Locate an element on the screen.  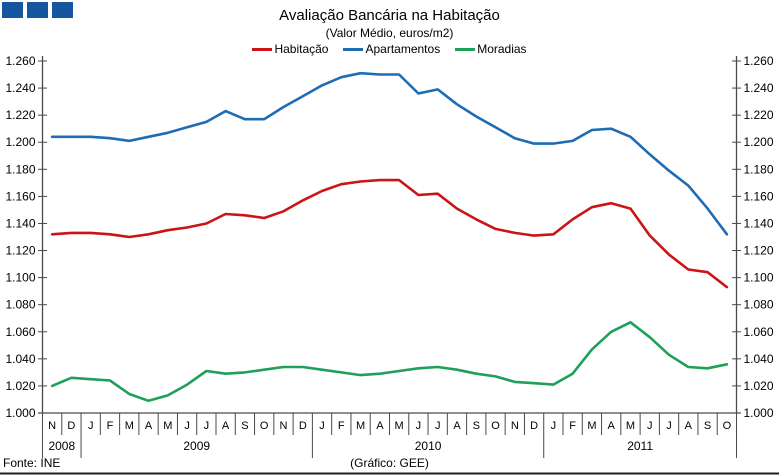
source-note: Fonte: INE is located at coordinates (32, 463).